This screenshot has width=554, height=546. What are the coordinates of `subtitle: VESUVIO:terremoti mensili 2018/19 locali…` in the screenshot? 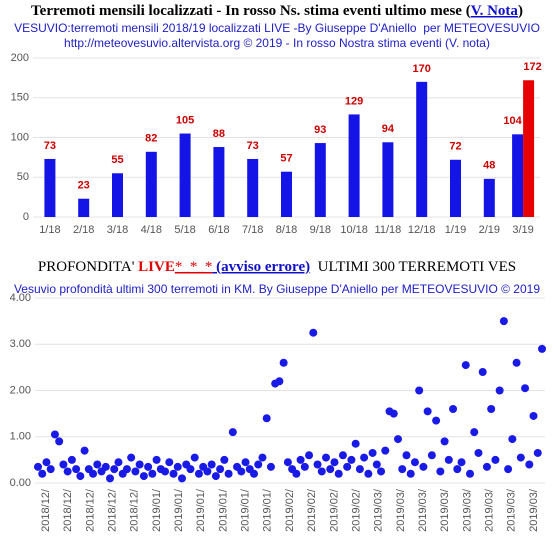 It's located at (277, 28).